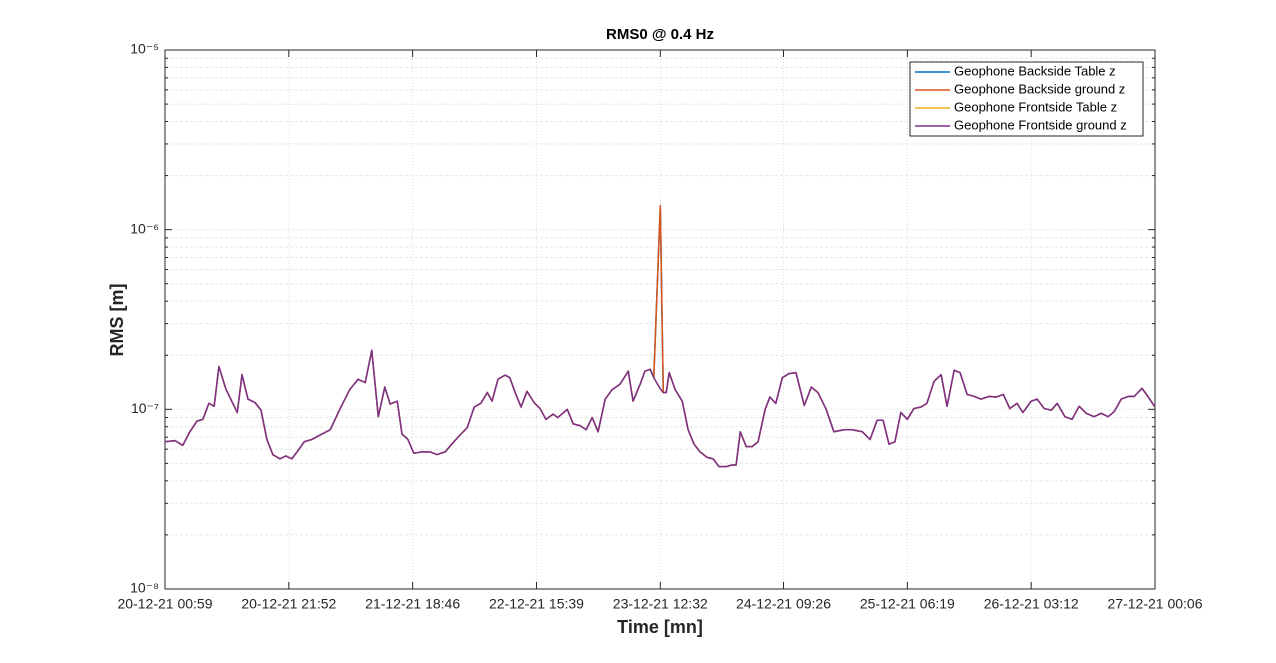  I want to click on y-axis-label: RMS [m], so click(117, 320).